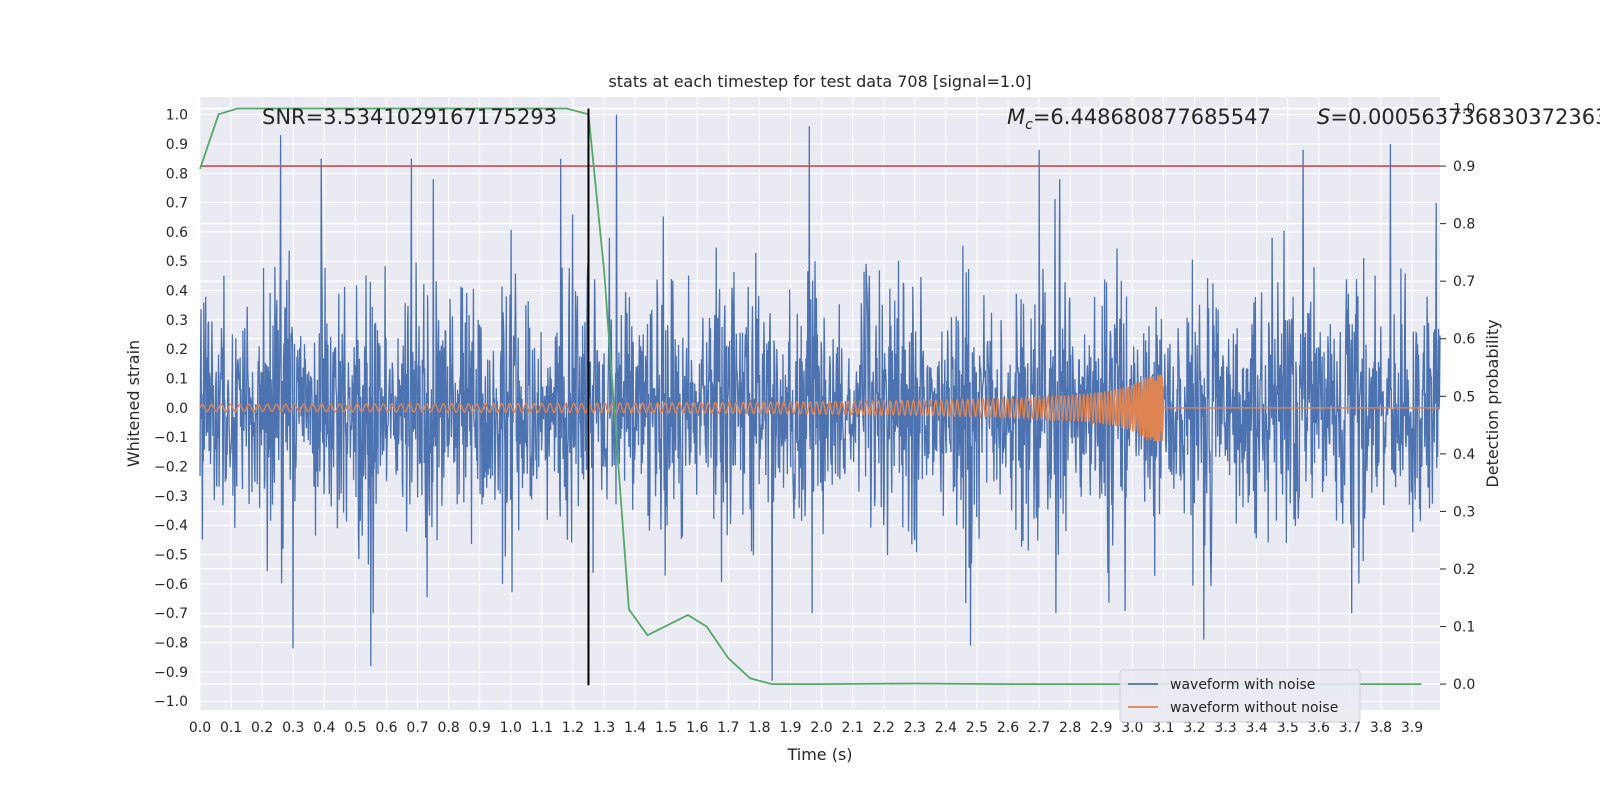  I want to click on y-tick-label: 0.8, so click(177, 174).